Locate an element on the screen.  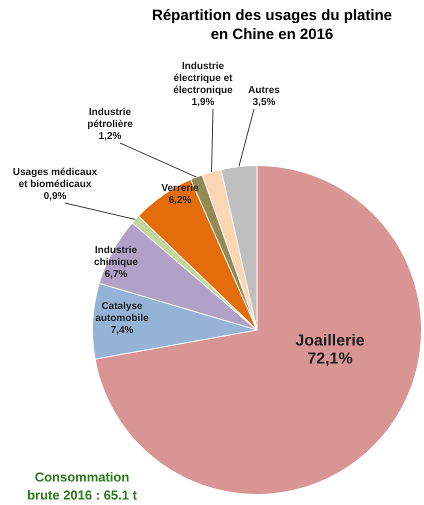
slice-label: Catalyse automobile is located at coordinates (122, 312).